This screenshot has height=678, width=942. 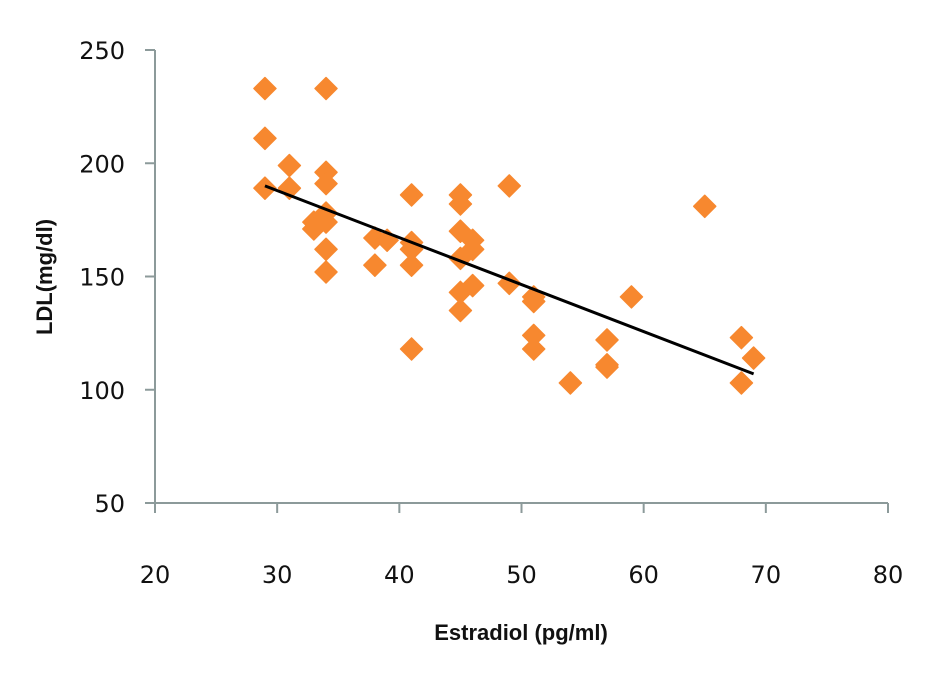 I want to click on x-axis-title: Estradiol (pg/ml), so click(x=521, y=632).